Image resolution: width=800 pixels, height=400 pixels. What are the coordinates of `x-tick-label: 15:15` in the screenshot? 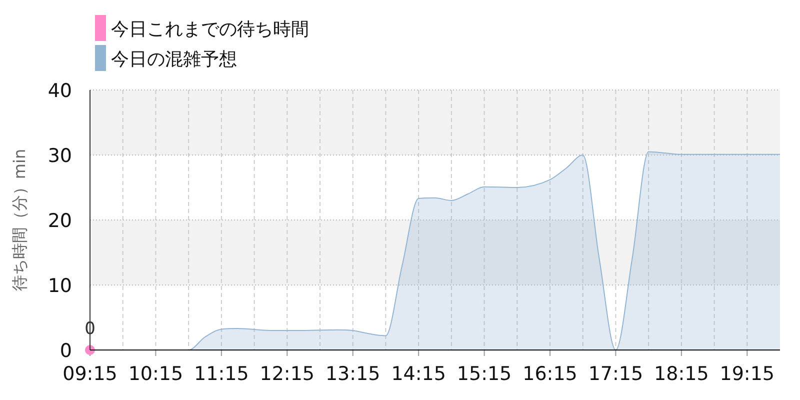 It's located at (484, 374).